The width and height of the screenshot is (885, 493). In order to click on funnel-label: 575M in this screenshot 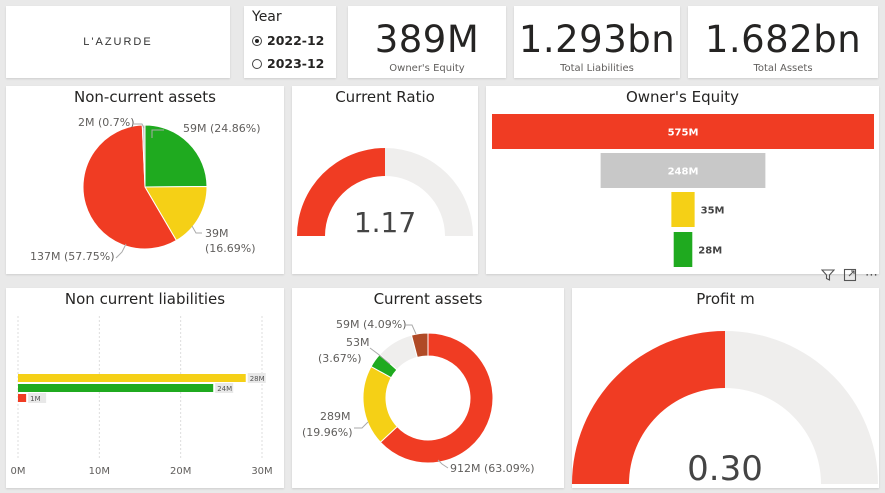, I will do `click(683, 133)`.